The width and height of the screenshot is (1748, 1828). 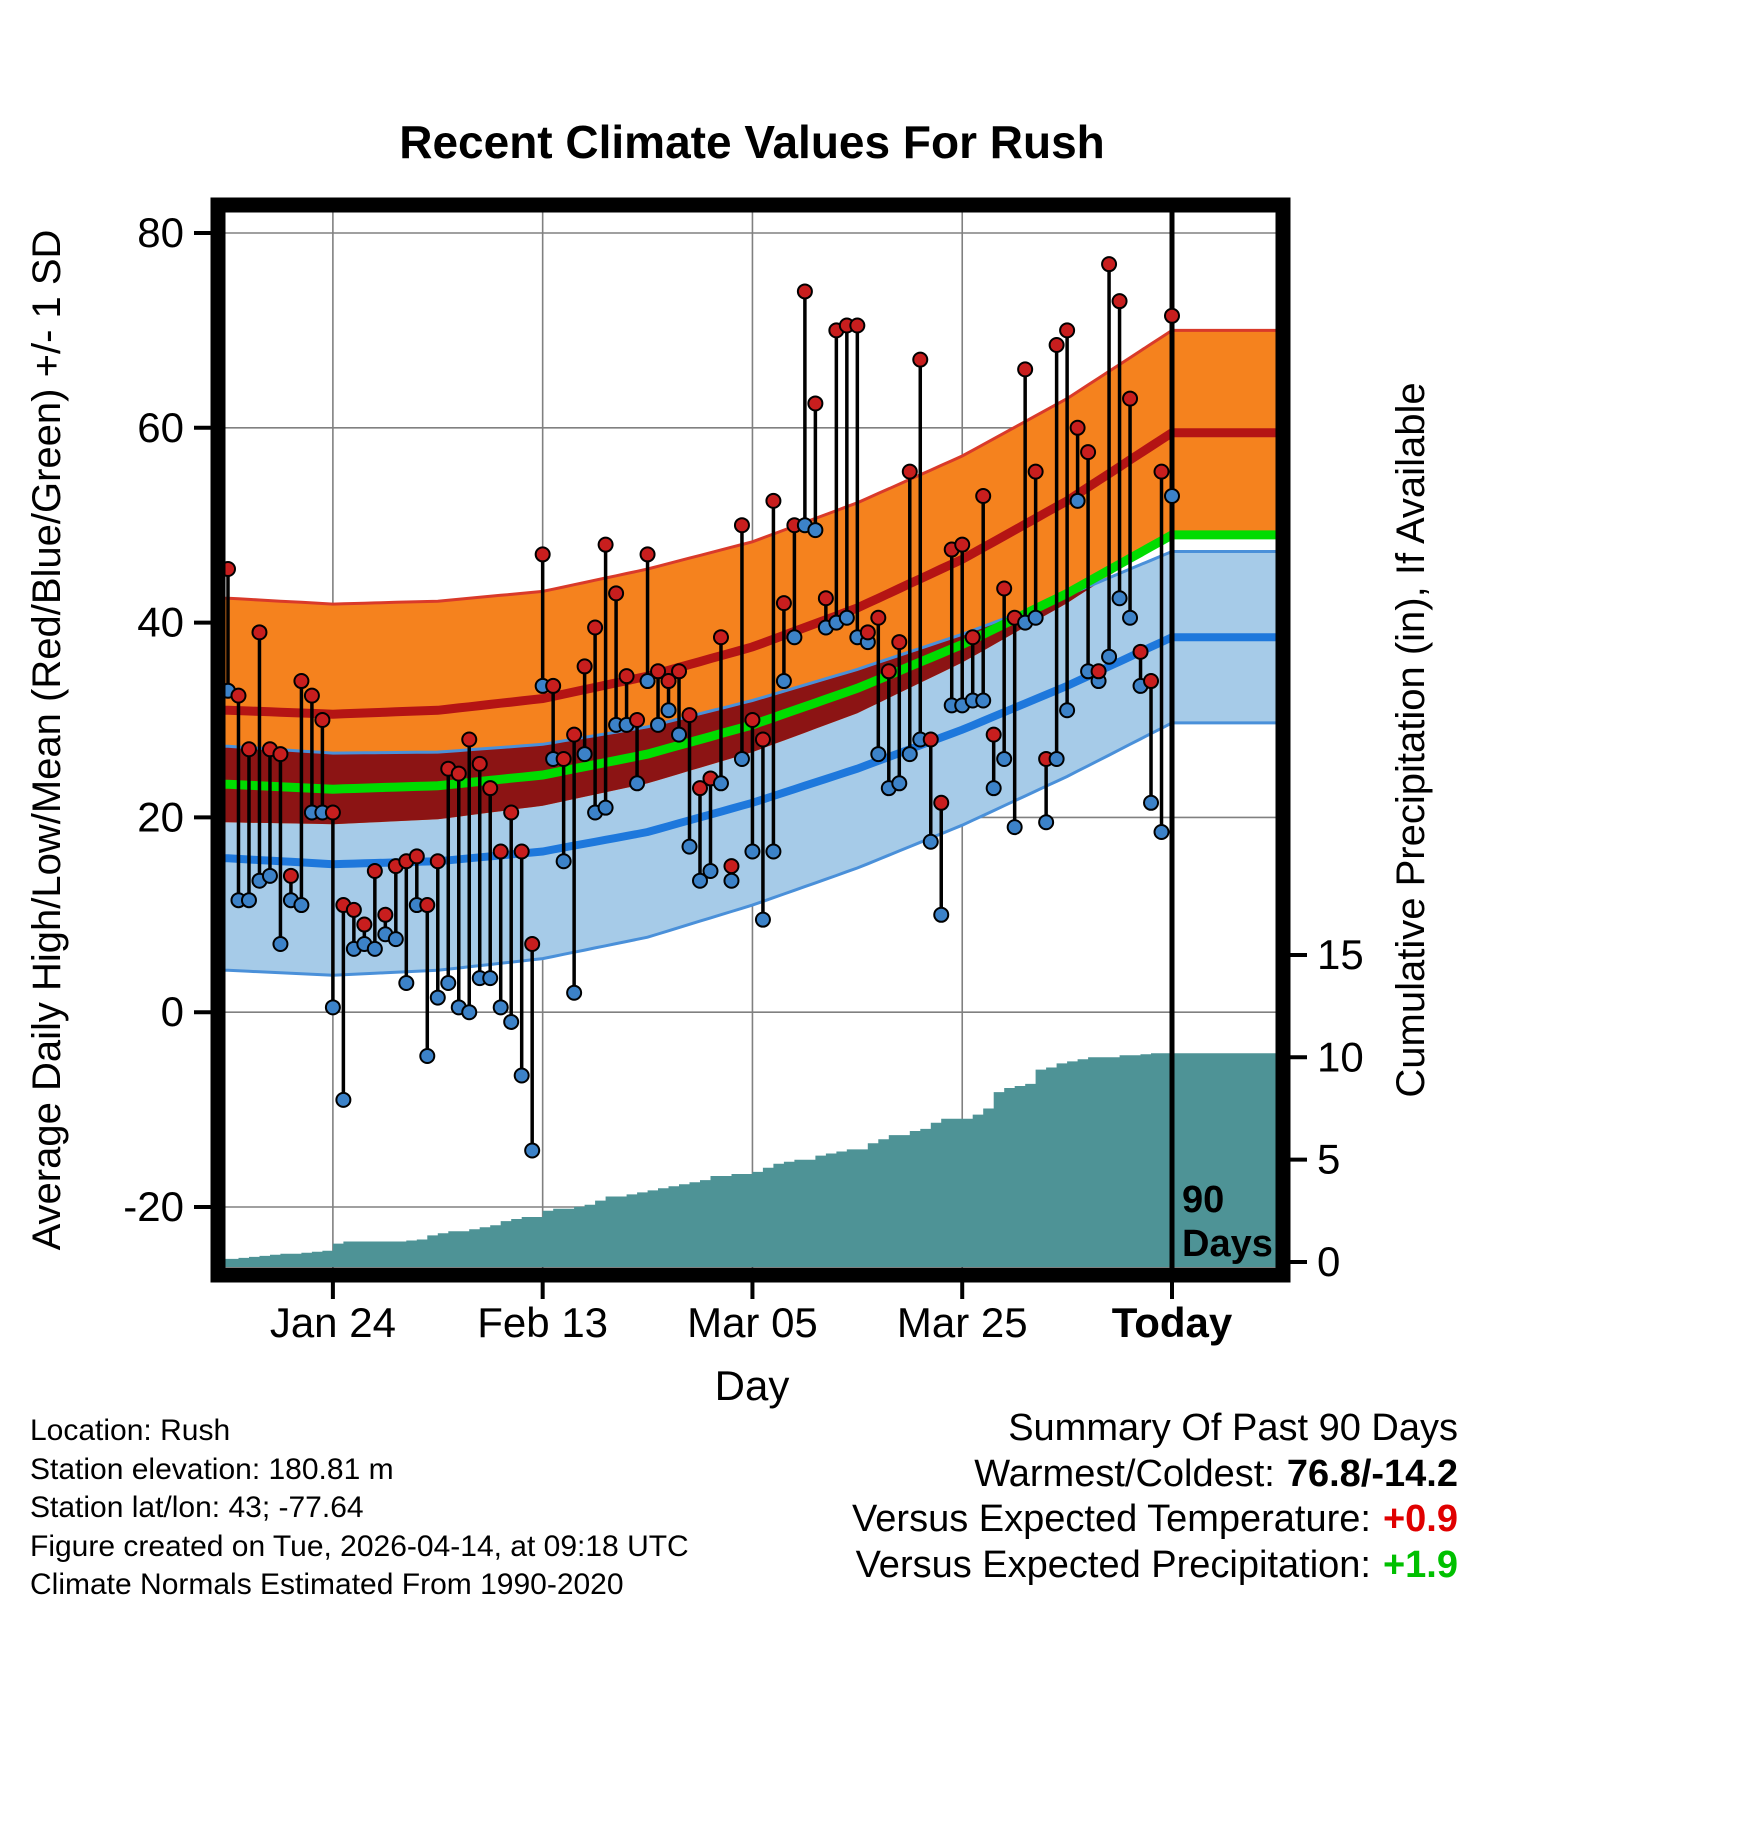 I want to click on svg-text: 40, so click(x=160, y=622).